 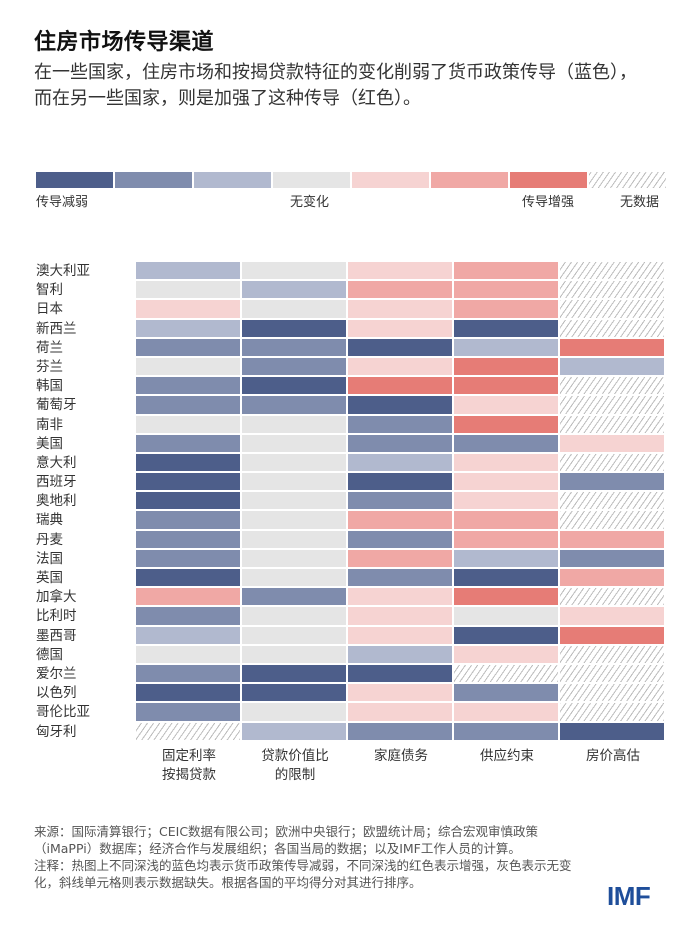 I want to click on country-label: 葡萄牙, so click(x=56, y=405).